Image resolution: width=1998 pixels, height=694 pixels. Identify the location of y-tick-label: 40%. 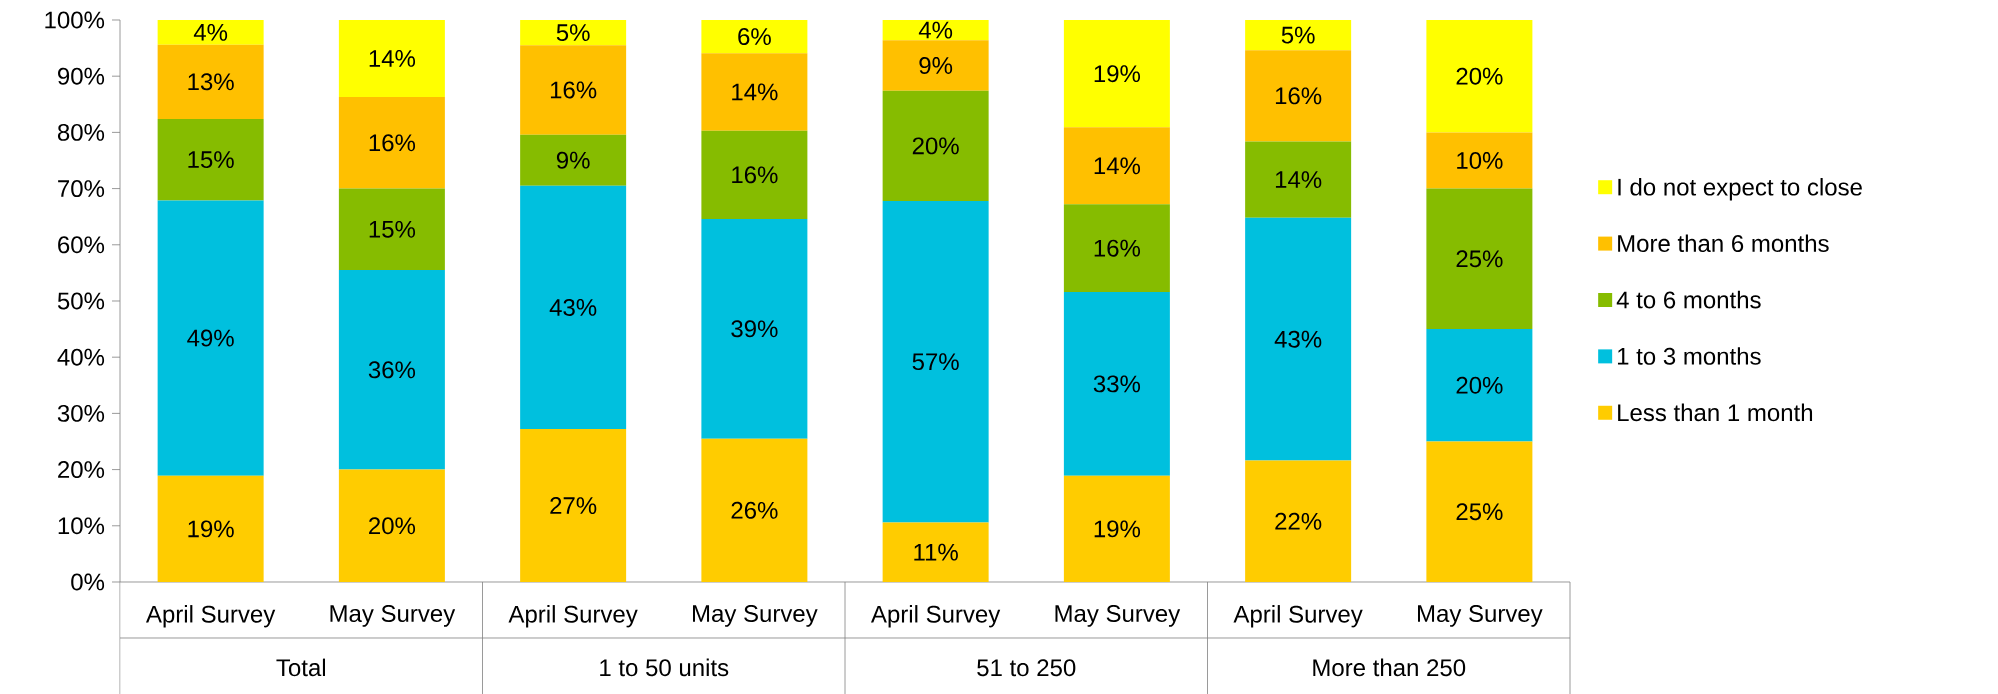
(81, 357).